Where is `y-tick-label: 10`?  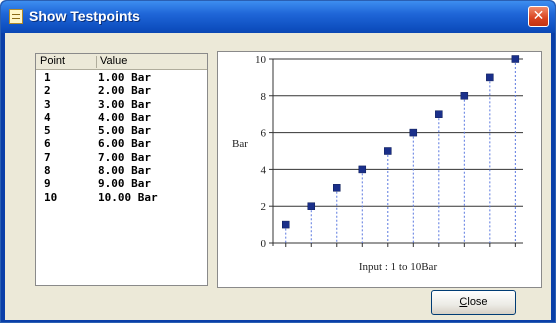 y-tick-label: 10 is located at coordinates (261, 60).